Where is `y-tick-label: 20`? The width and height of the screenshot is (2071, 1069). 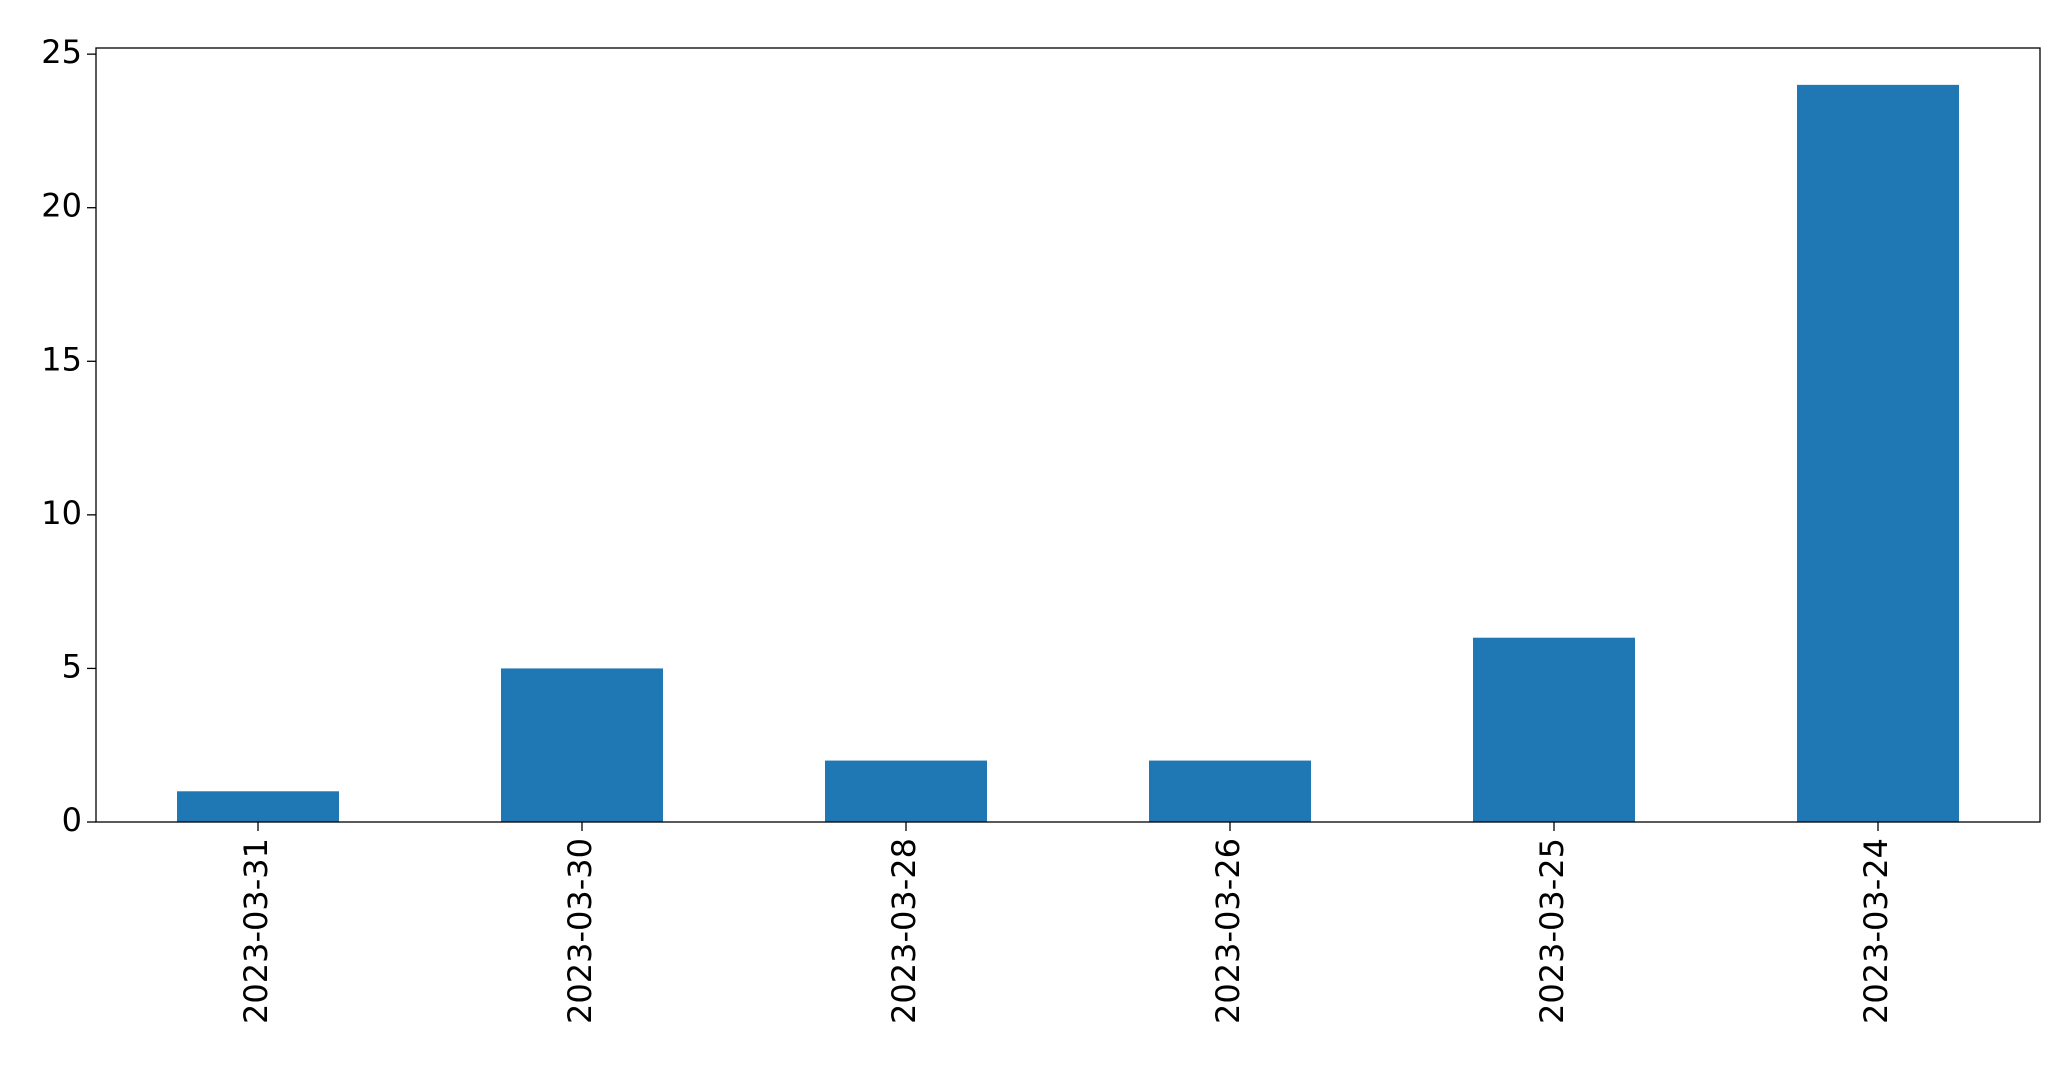
y-tick-label: 20 is located at coordinates (61, 206).